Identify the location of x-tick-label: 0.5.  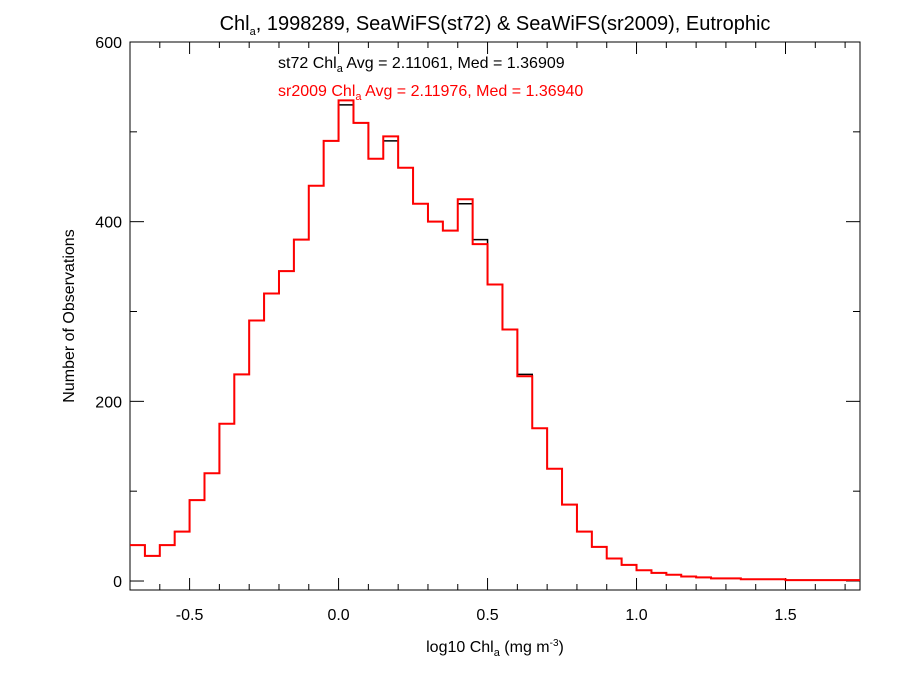
(487, 615).